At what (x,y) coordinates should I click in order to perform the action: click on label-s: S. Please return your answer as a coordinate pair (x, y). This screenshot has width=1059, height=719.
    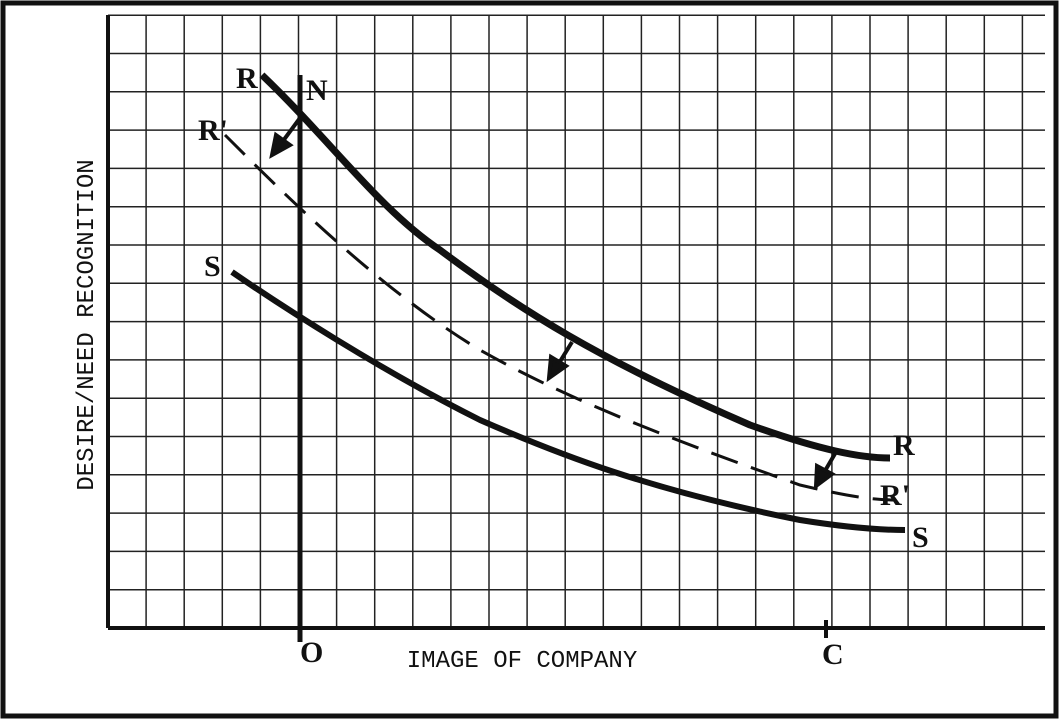
    Looking at the image, I should click on (212, 266).